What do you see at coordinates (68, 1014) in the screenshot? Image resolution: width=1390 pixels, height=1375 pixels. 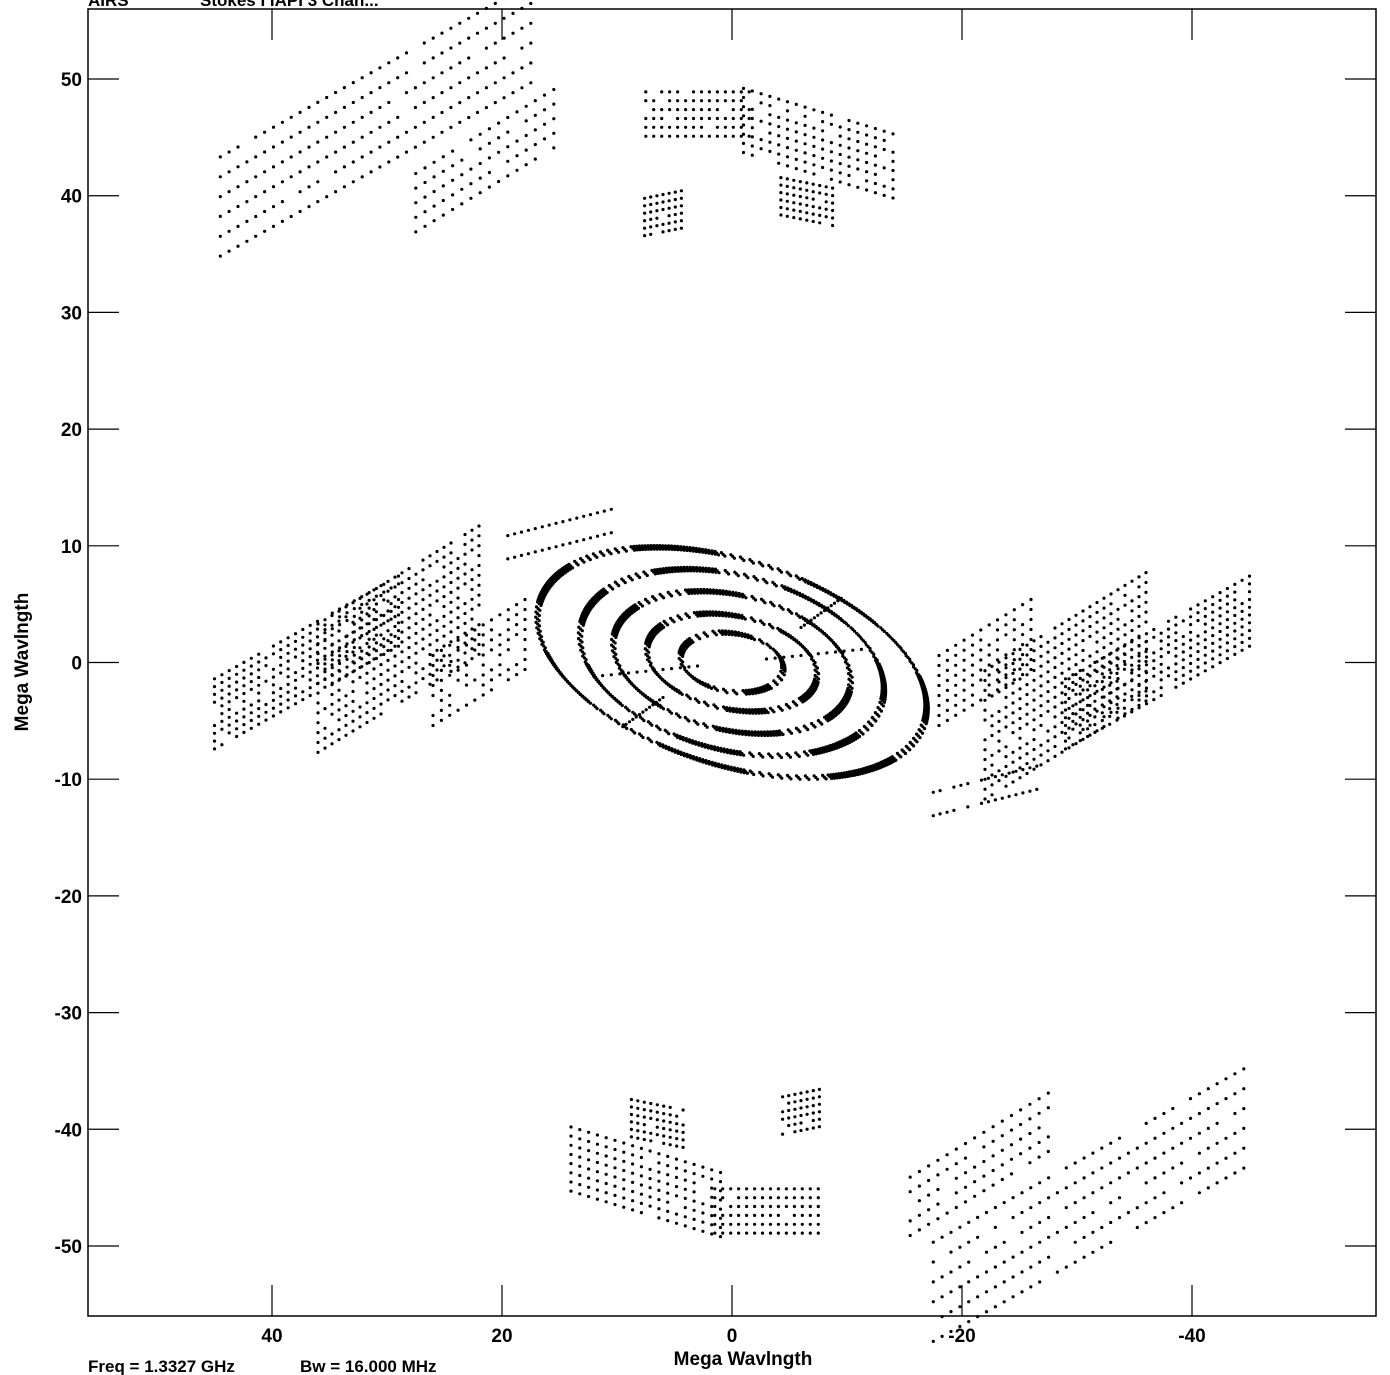 I see `y-tick-label: -30` at bounding box center [68, 1014].